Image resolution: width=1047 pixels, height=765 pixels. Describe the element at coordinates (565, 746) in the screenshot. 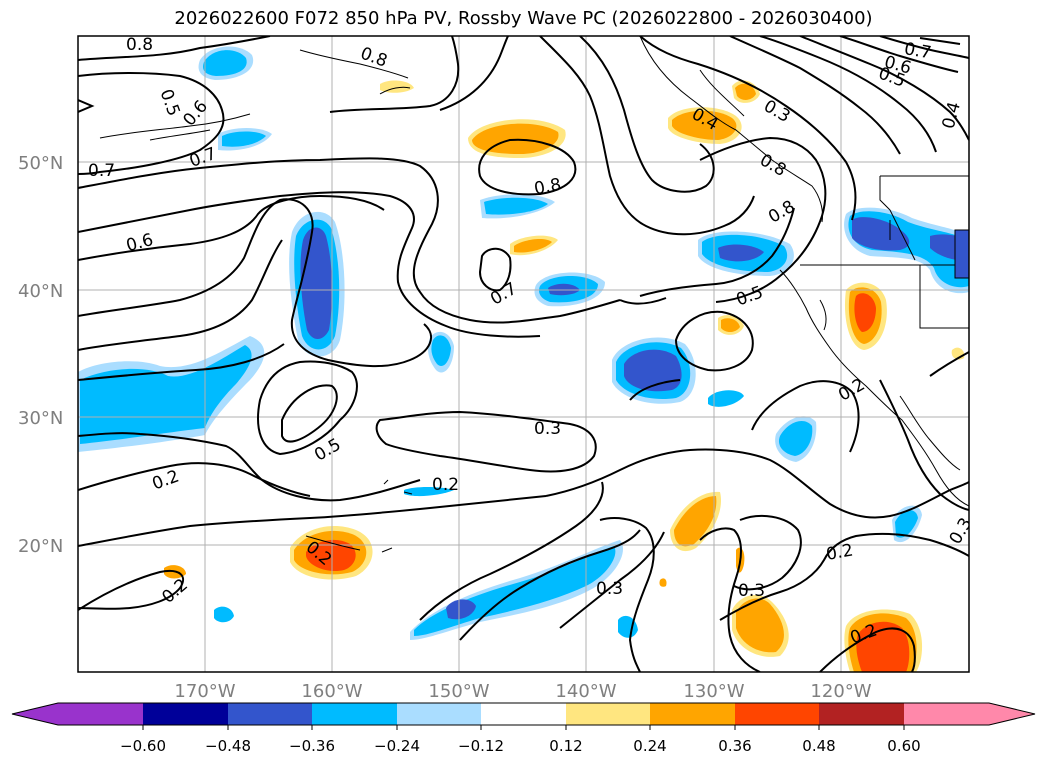

I see `colorbar-tick: 0.12` at that location.